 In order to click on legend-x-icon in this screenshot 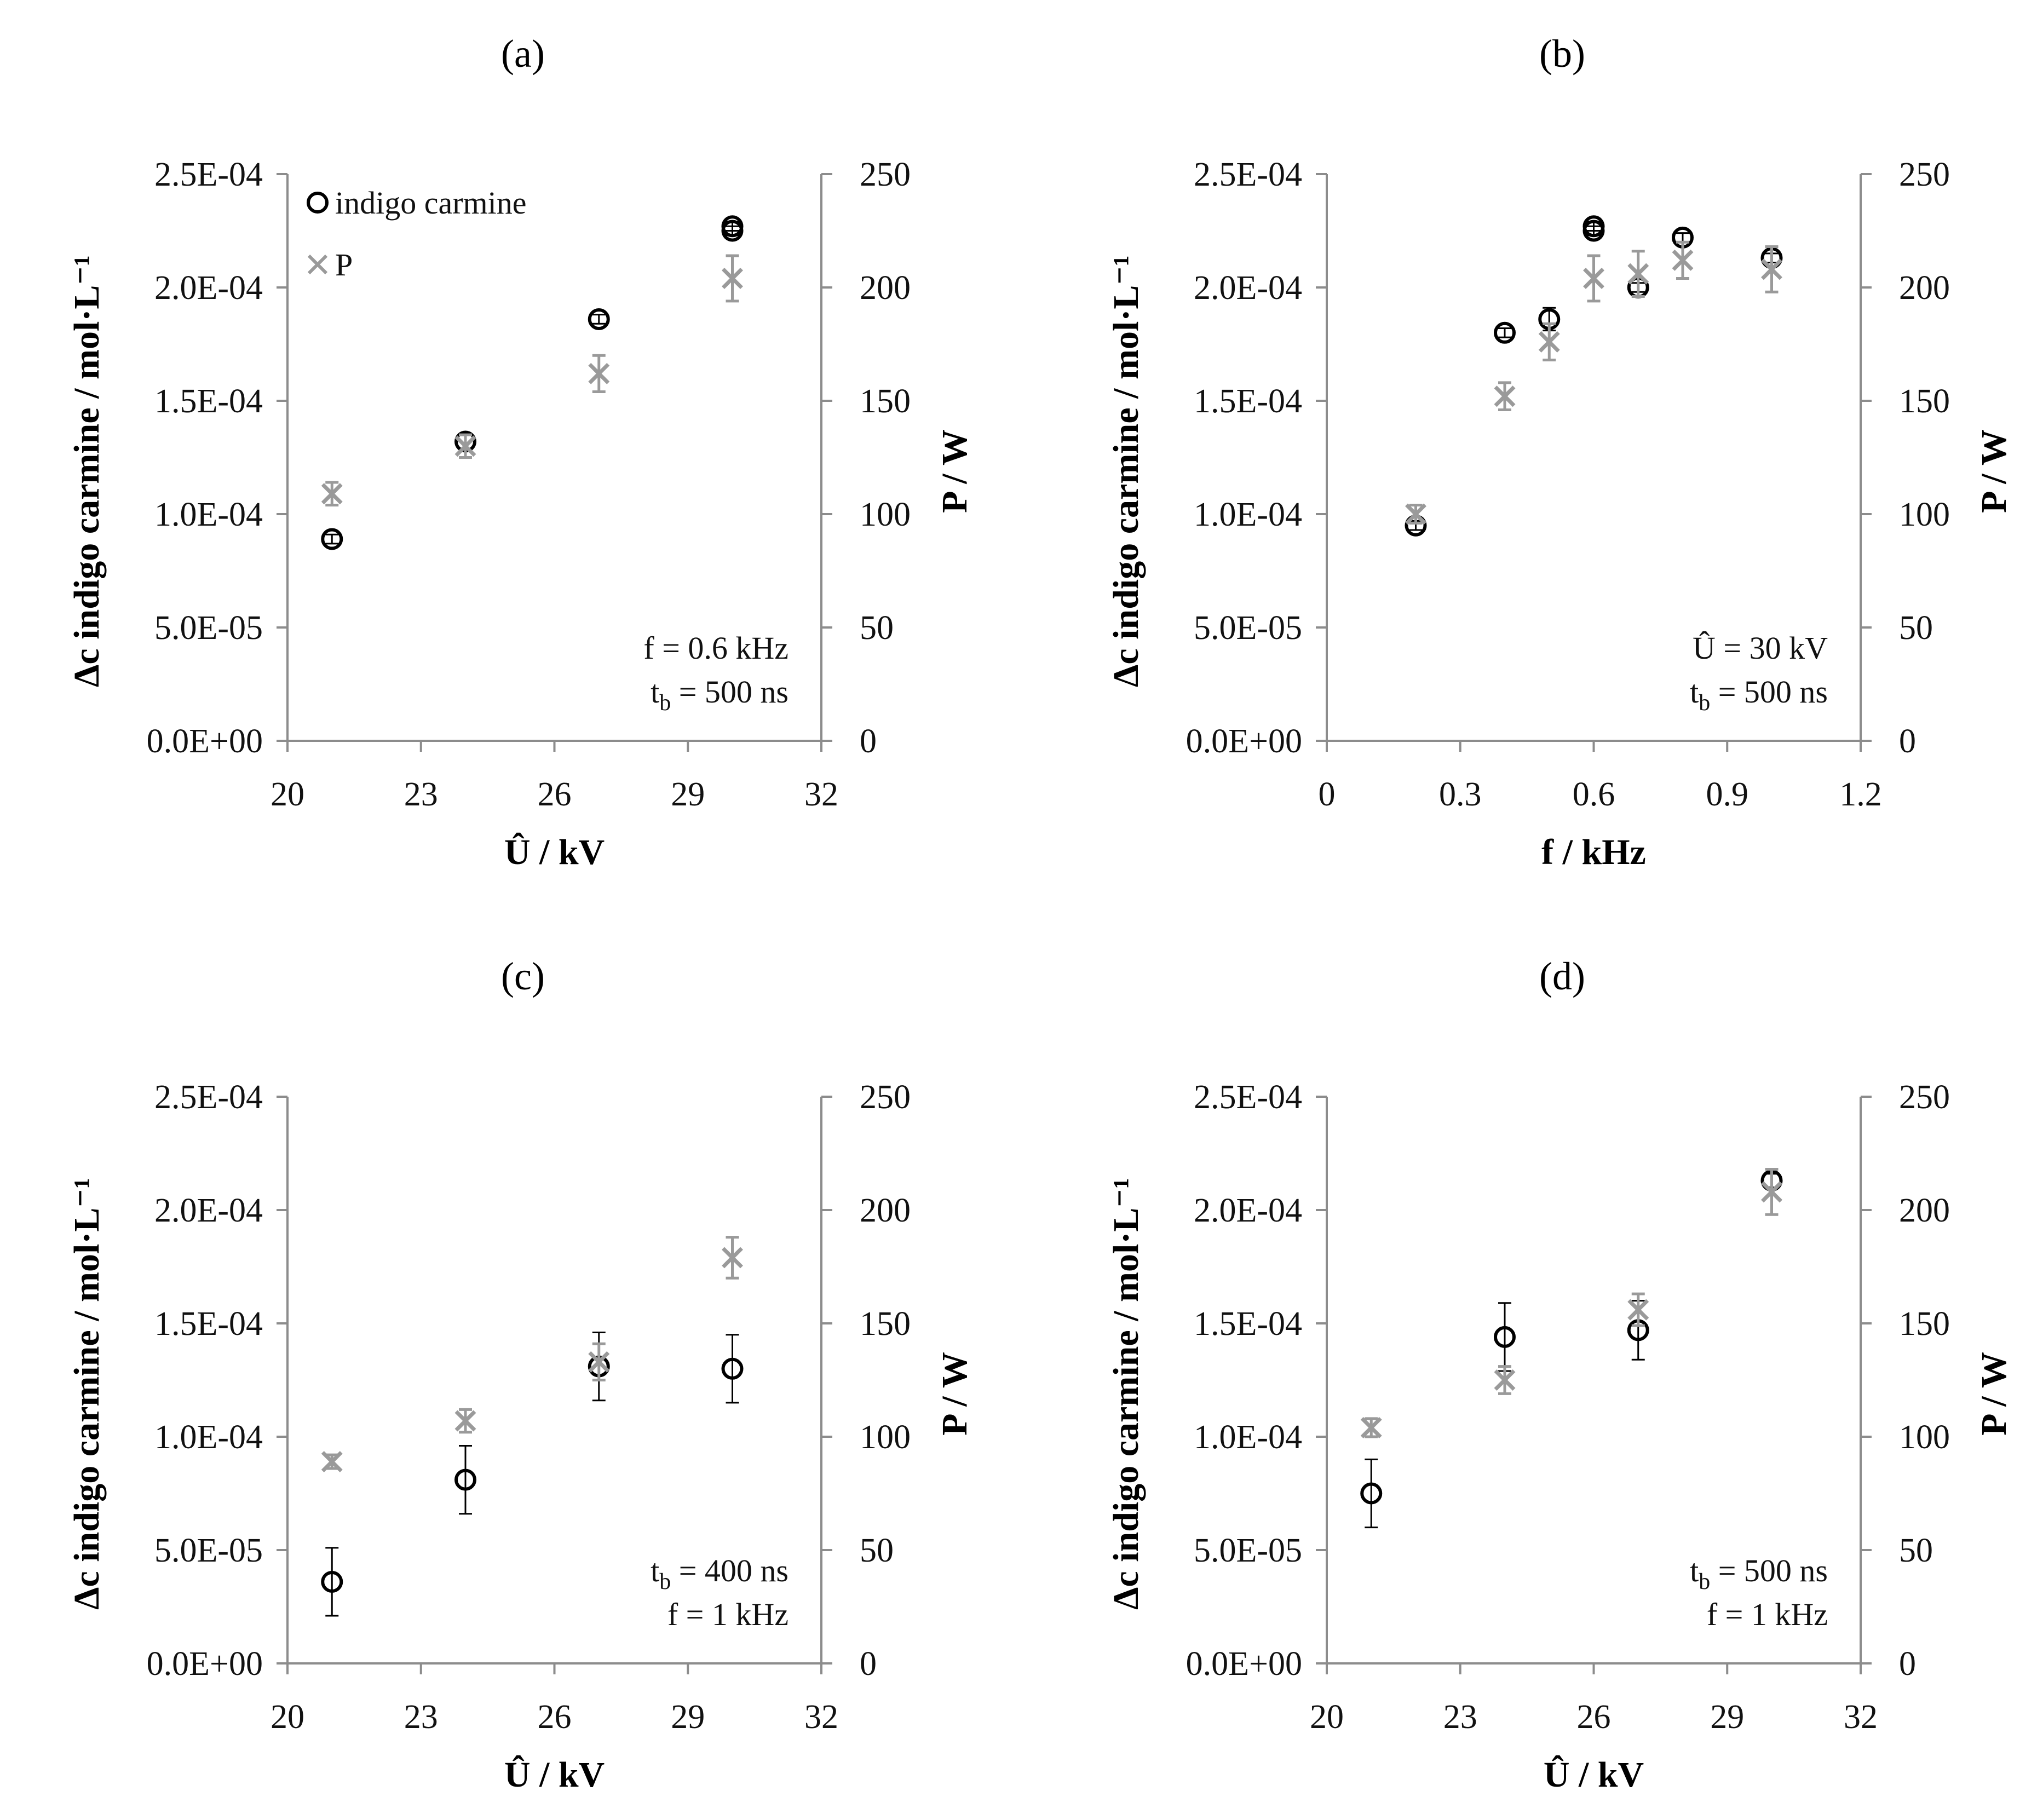, I will do `click(317, 264)`.